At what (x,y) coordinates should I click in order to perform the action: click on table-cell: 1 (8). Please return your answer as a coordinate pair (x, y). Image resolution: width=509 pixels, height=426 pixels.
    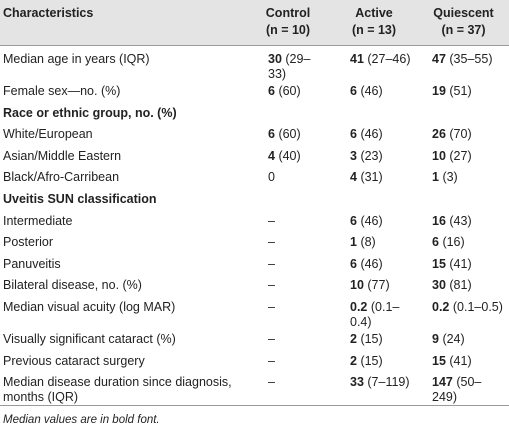
    Looking at the image, I should click on (374, 244).